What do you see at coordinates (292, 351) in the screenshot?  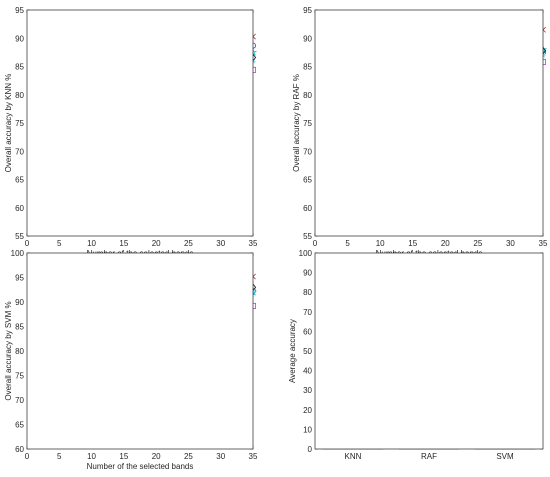 I see `y-axis-label: Average accuracy` at bounding box center [292, 351].